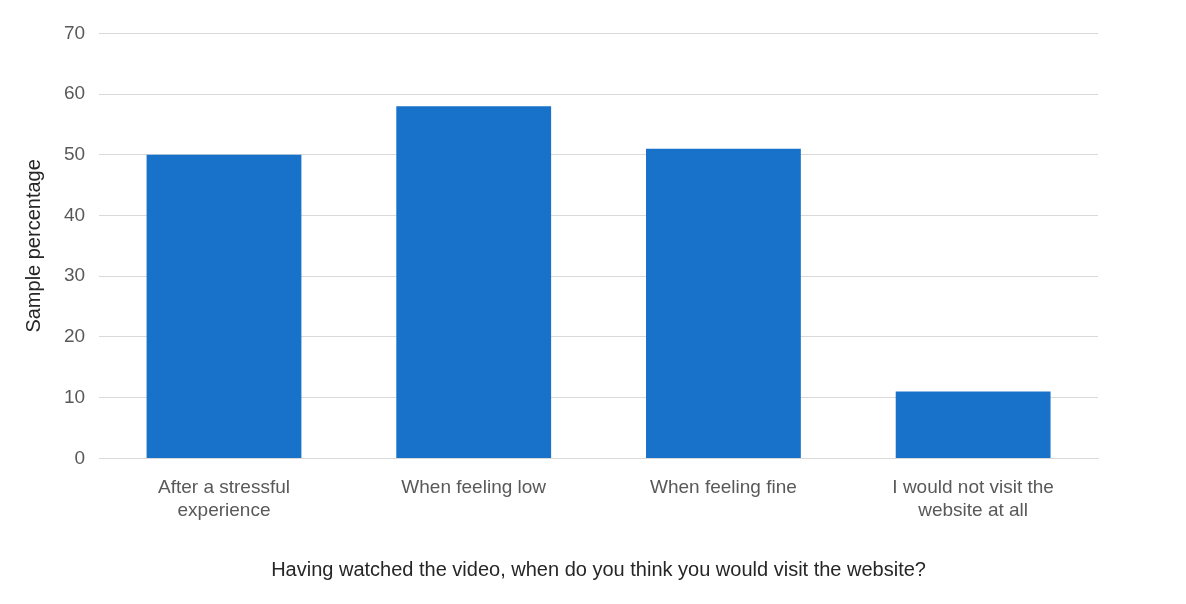 Image resolution: width=1186 pixels, height=604 pixels. I want to click on y-tick-label: 10, so click(74, 396).